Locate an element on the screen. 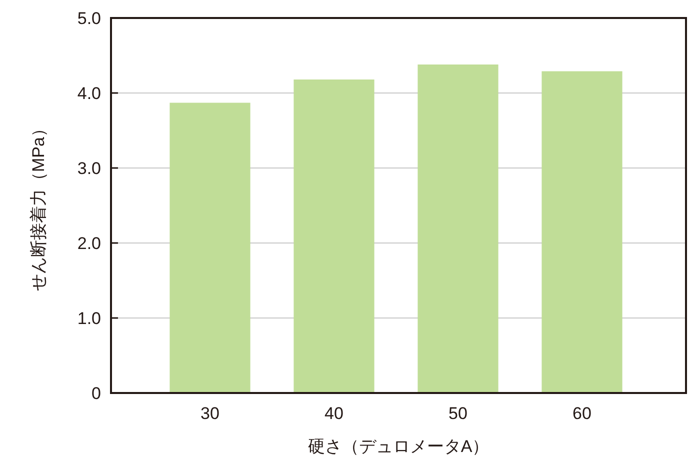 The image size is (700, 472). x-tick-label: 30 is located at coordinates (210, 413).